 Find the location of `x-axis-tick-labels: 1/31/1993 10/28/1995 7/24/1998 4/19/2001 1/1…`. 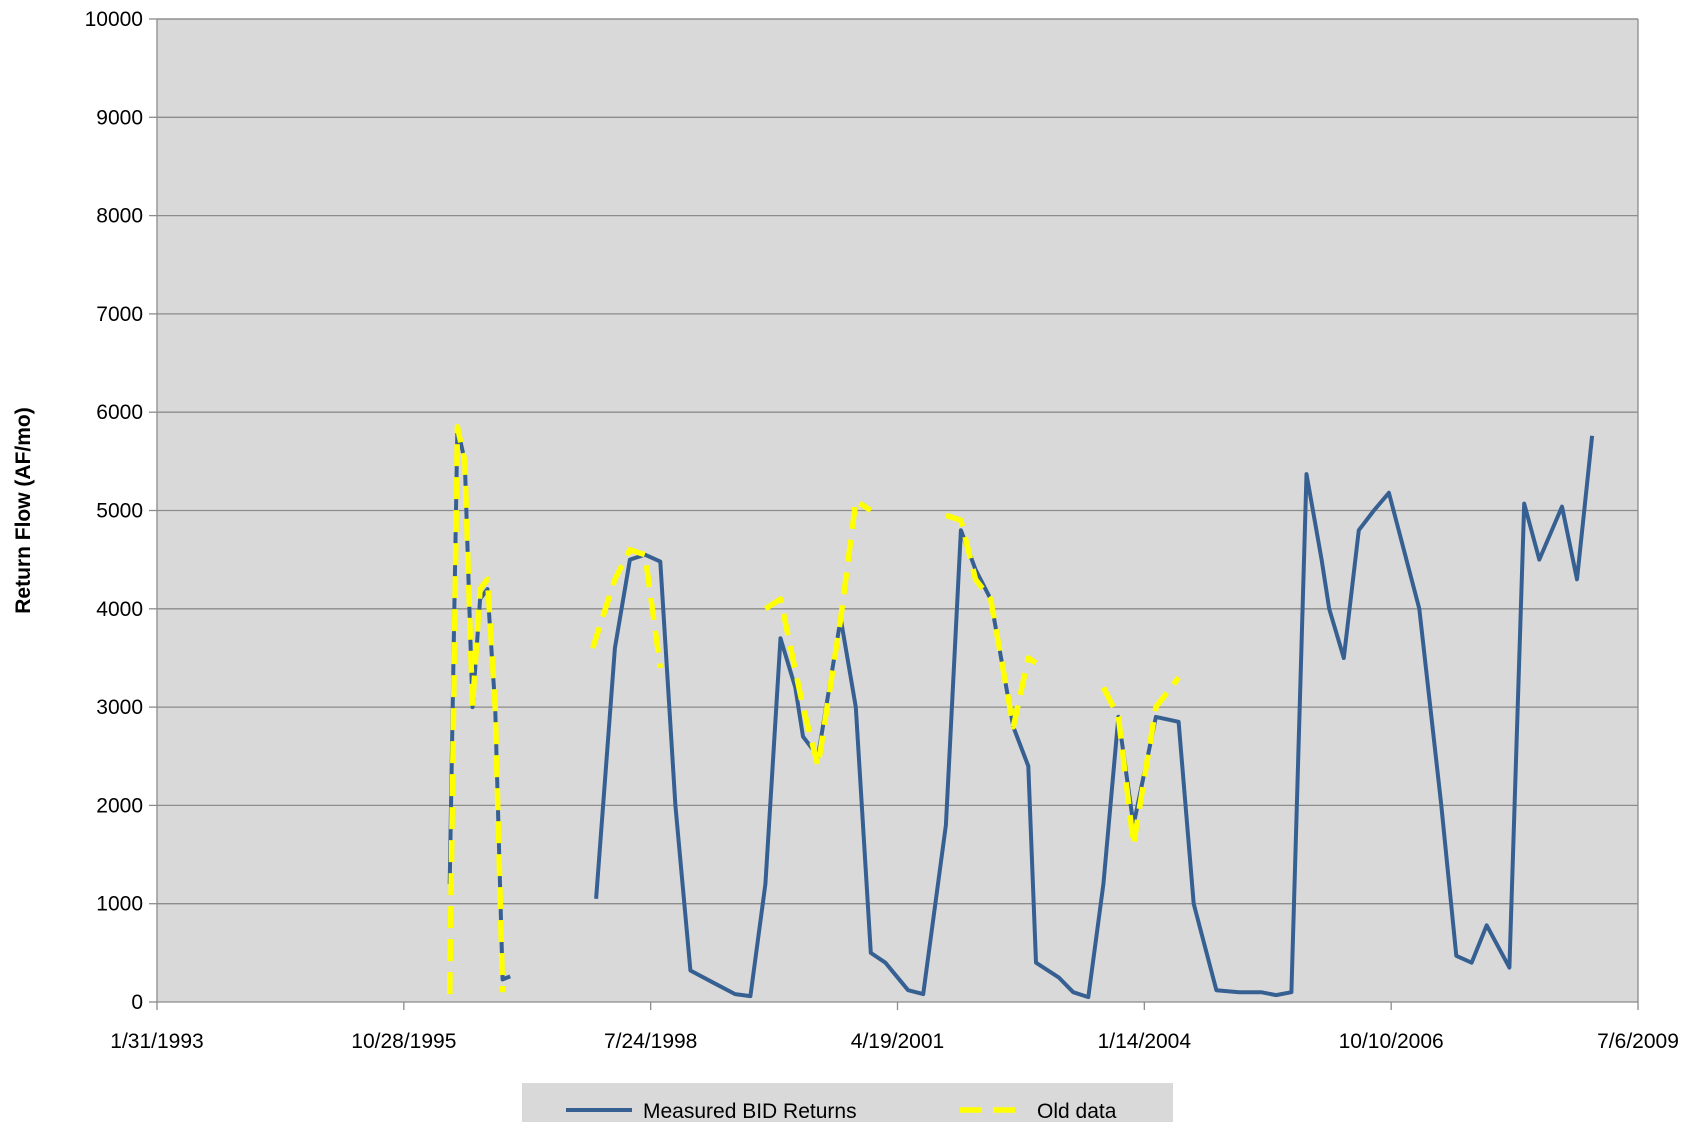

x-axis-tick-labels: 1/31/1993 10/28/1995 7/24/1998 4/19/2001 1/1… is located at coordinates (894, 1041).